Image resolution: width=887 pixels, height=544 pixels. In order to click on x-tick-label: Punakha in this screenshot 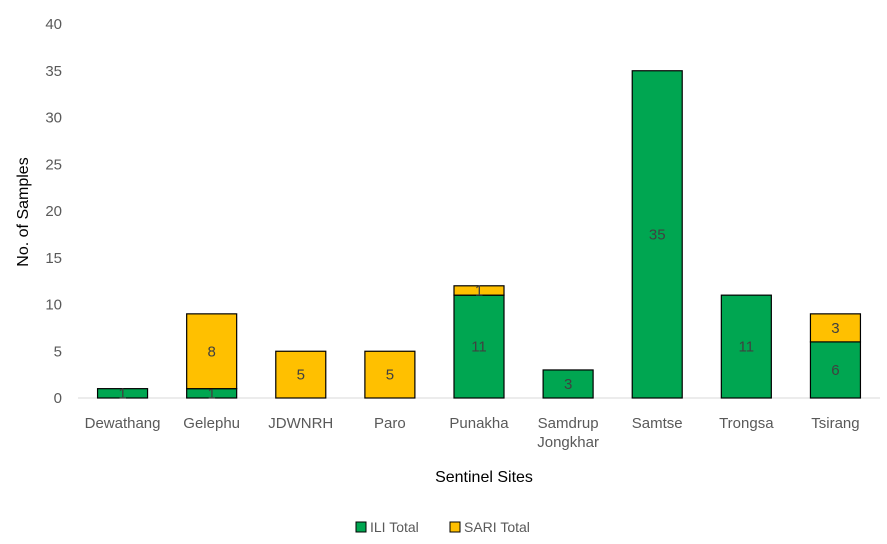, I will do `click(479, 423)`.